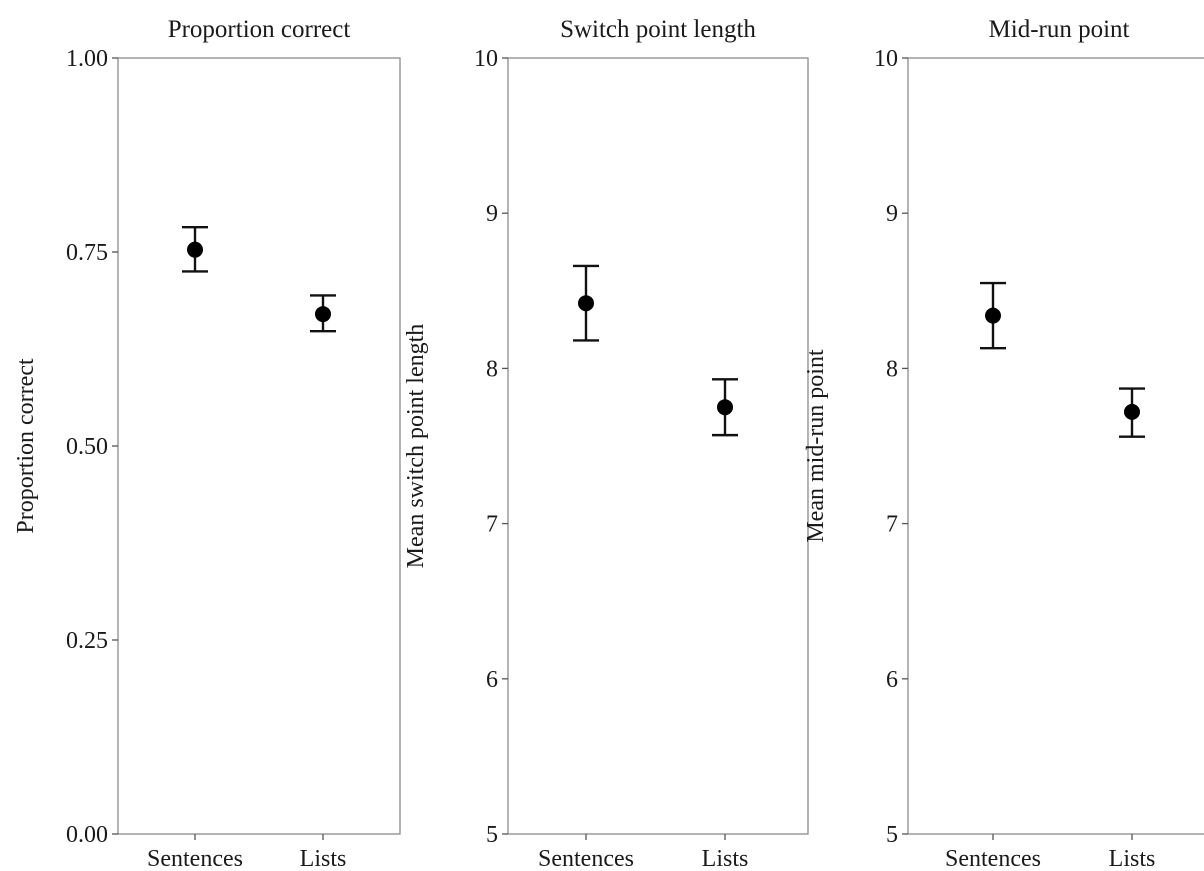 Image resolution: width=1204 pixels, height=871 pixels. What do you see at coordinates (87, 641) in the screenshot?
I see `y-tick-label: 0.25` at bounding box center [87, 641].